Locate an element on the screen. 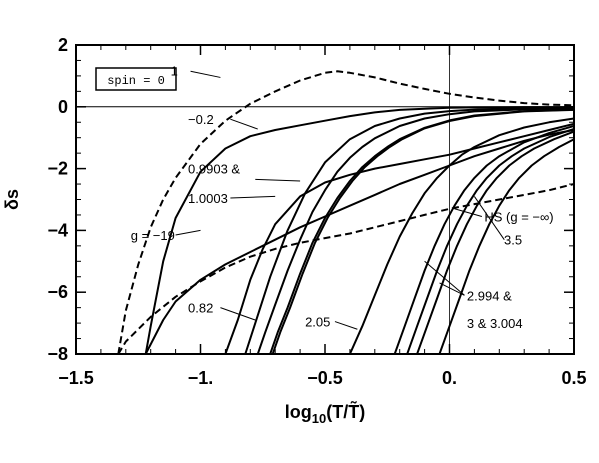  curve-label: −0.2 is located at coordinates (201, 119).